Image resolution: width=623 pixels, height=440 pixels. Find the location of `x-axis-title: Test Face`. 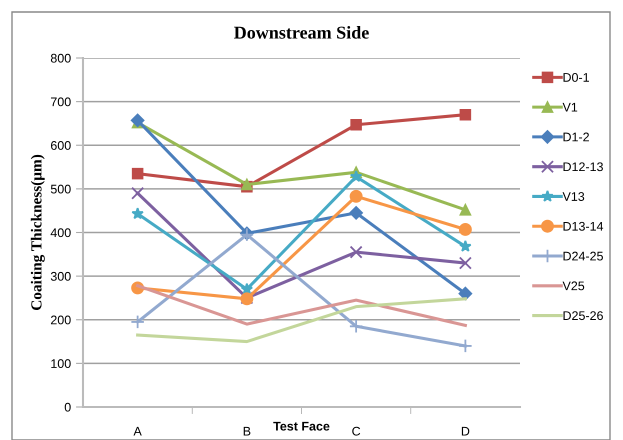

x-axis-title: Test Face is located at coordinates (301, 426).